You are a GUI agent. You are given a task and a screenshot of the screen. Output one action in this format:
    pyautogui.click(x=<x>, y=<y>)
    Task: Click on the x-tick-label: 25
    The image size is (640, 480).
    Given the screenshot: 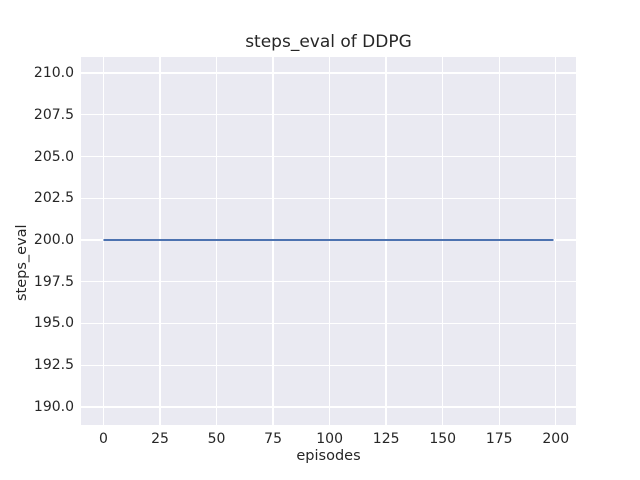 What is the action you would take?
    pyautogui.click(x=160, y=439)
    